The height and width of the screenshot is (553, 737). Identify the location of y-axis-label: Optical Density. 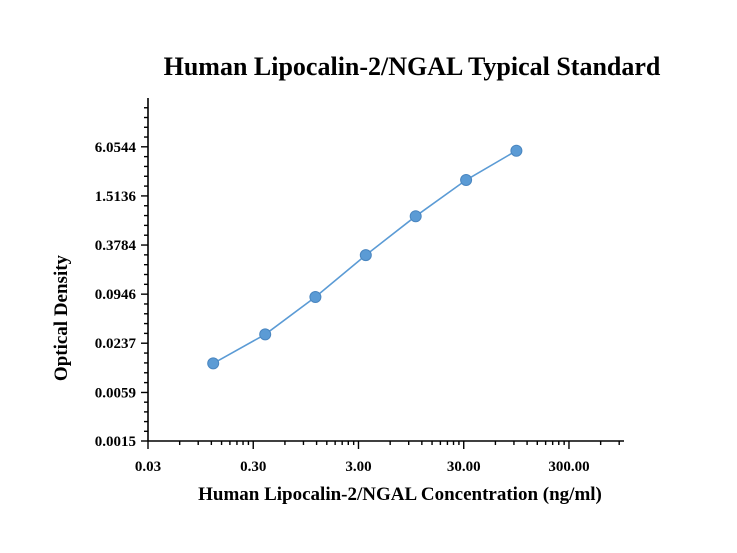
(61, 317).